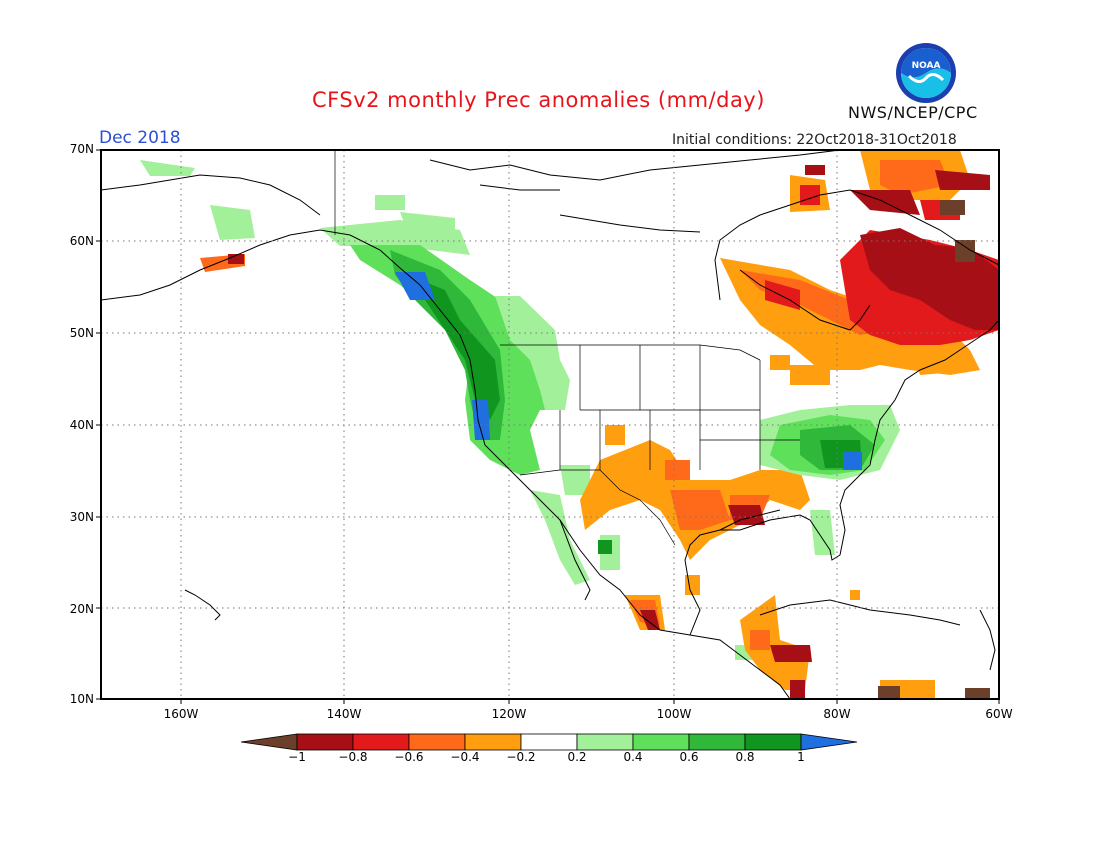  I want to click on lat-label-40n: 40N, so click(81, 425).